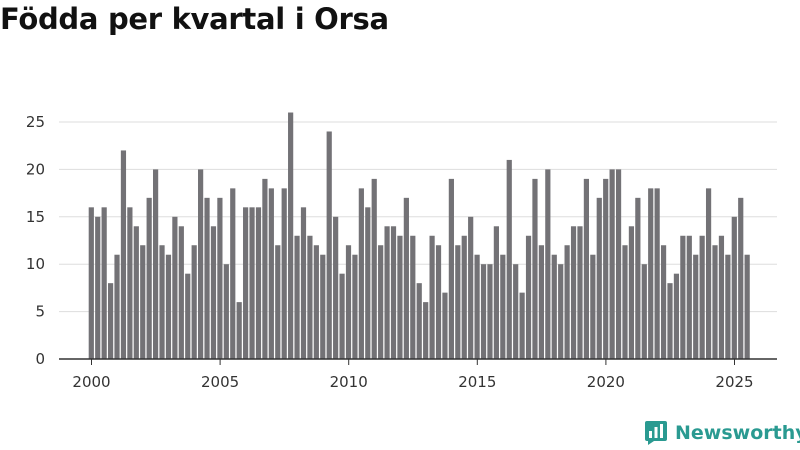 The width and height of the screenshot is (800, 450). I want to click on bar-chart-logo-icon, so click(656, 433).